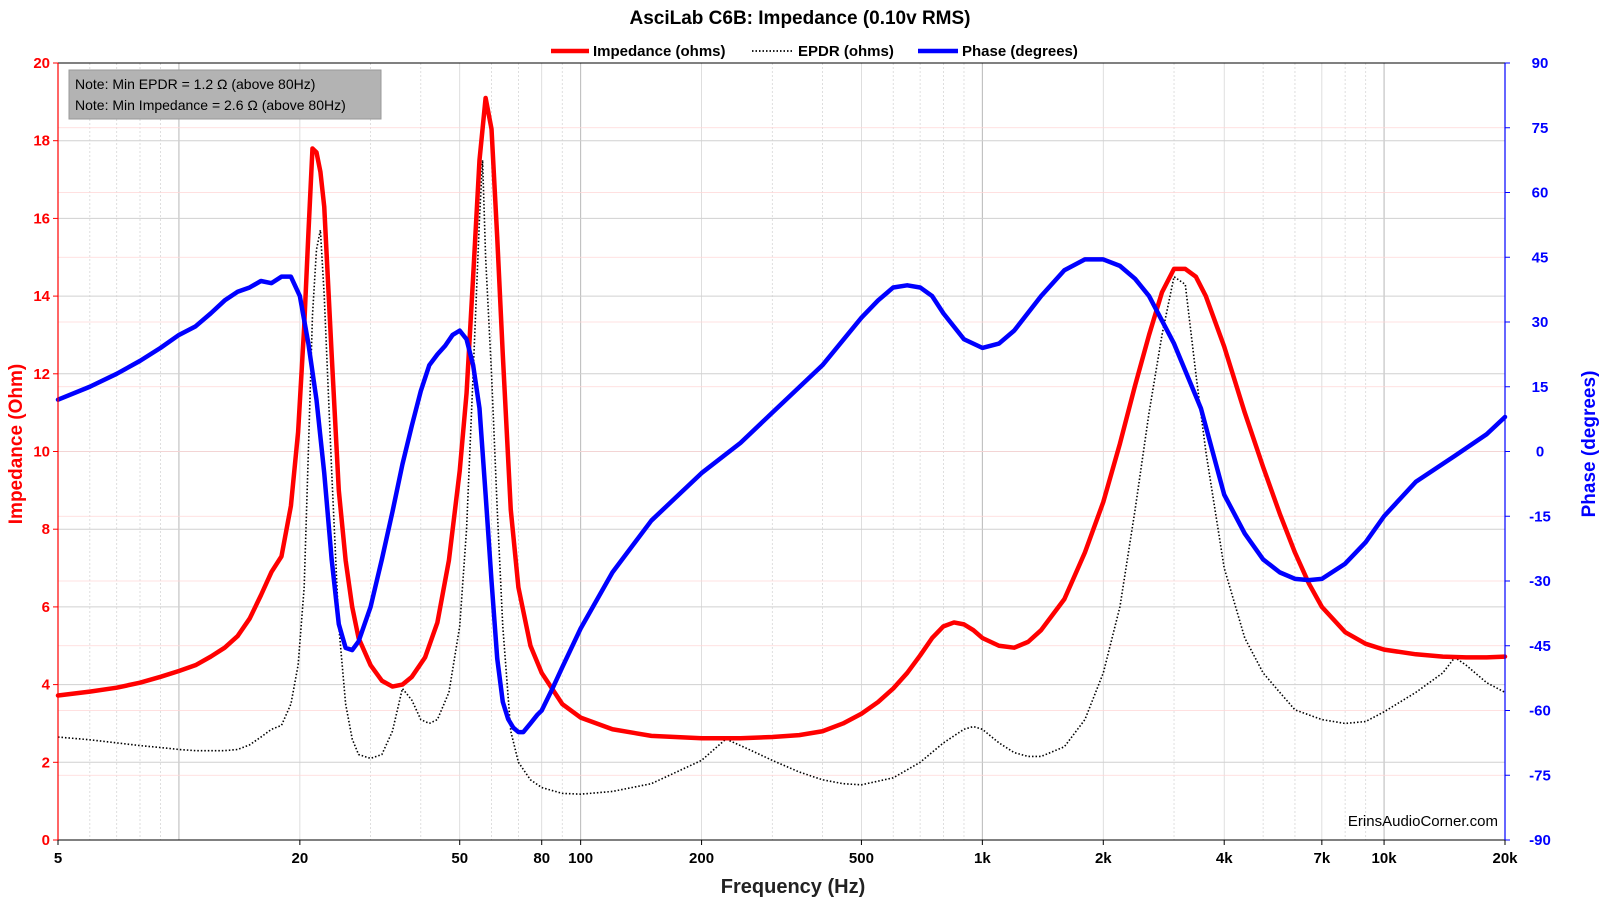 This screenshot has width=1600, height=900. Describe the element at coordinates (1224, 858) in the screenshot. I see `x-tick-label: 4k` at that location.